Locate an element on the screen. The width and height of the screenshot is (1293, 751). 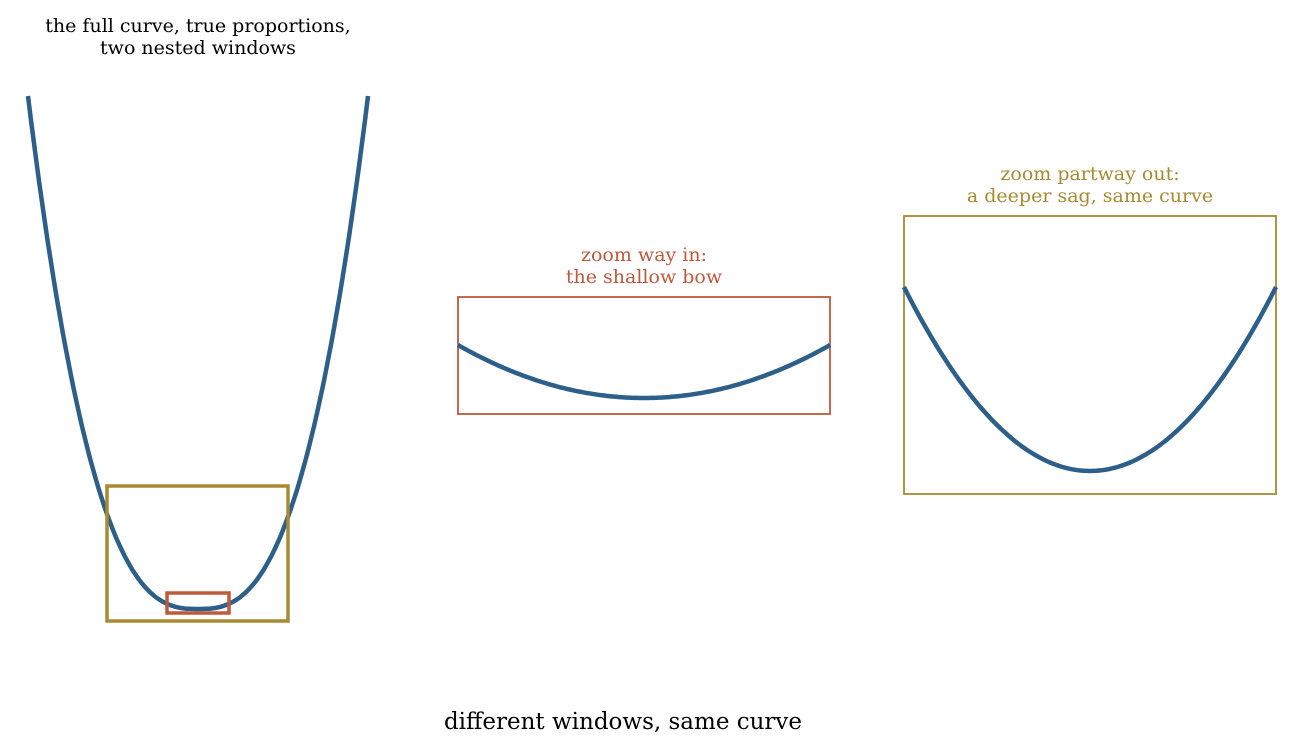
panel-title: zoom partway out: is located at coordinates (1089, 174).